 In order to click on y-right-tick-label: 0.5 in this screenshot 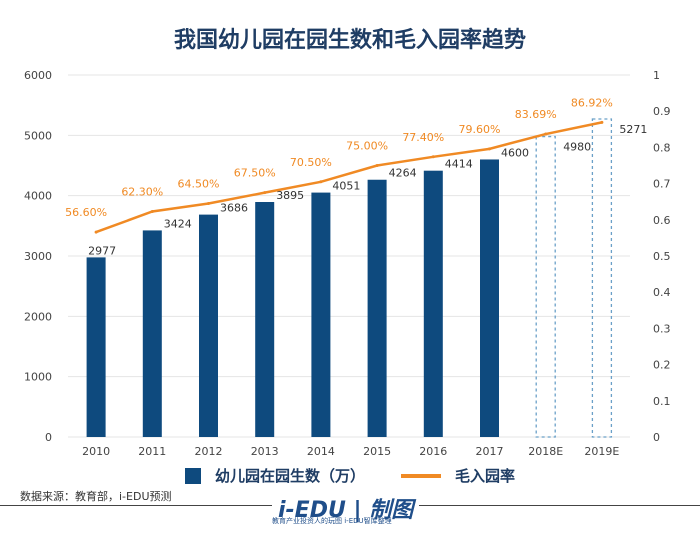, I will do `click(662, 256)`.